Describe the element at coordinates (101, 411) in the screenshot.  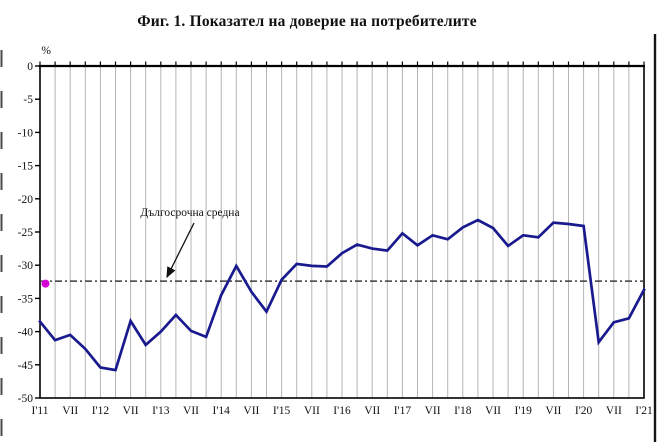
I see `x-axis-label: I'12` at that location.